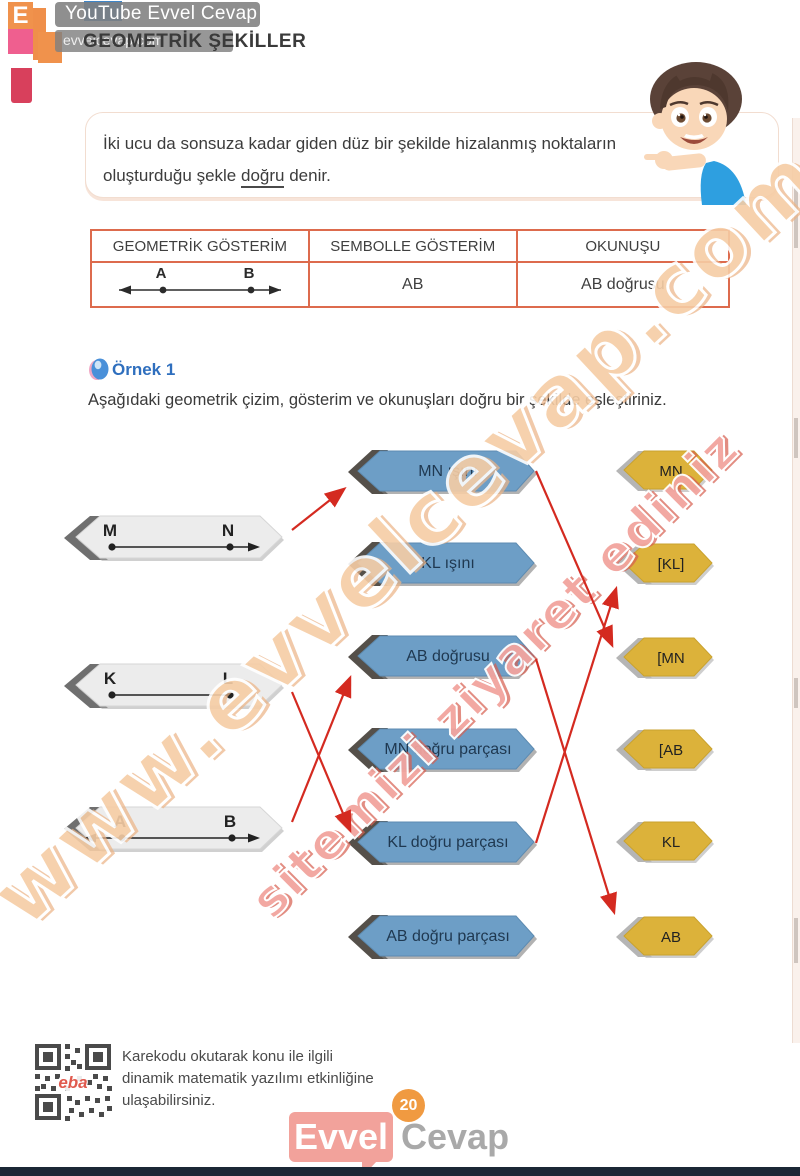 Image resolution: width=800 pixels, height=1176 pixels. I want to click on table-cell-drawing: A B, so click(200, 284).